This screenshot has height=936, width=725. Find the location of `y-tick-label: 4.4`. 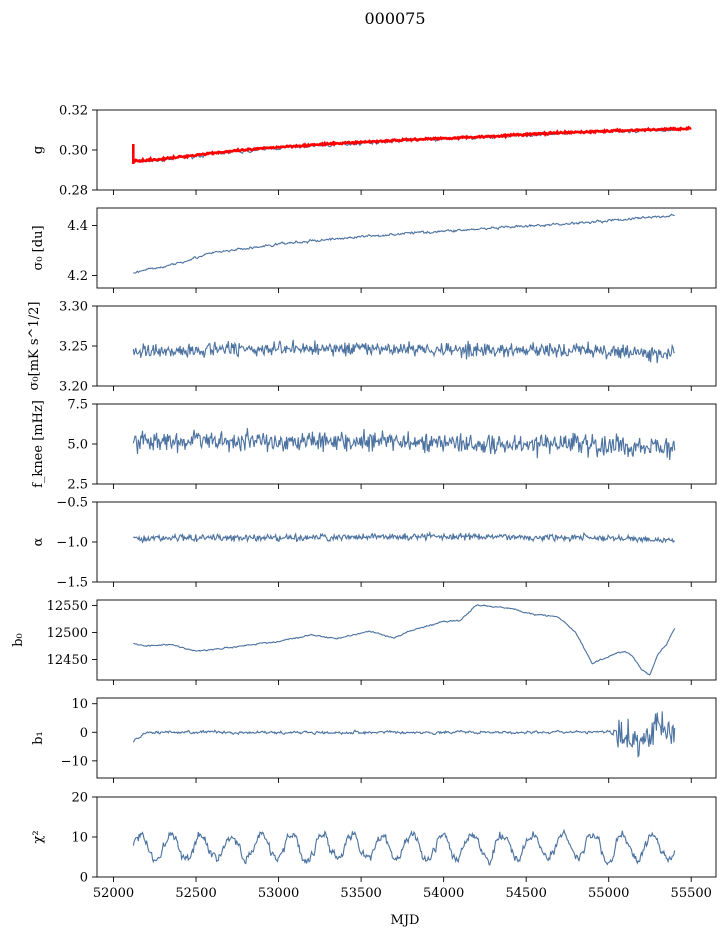

y-tick-label: 4.4 is located at coordinates (77, 226).